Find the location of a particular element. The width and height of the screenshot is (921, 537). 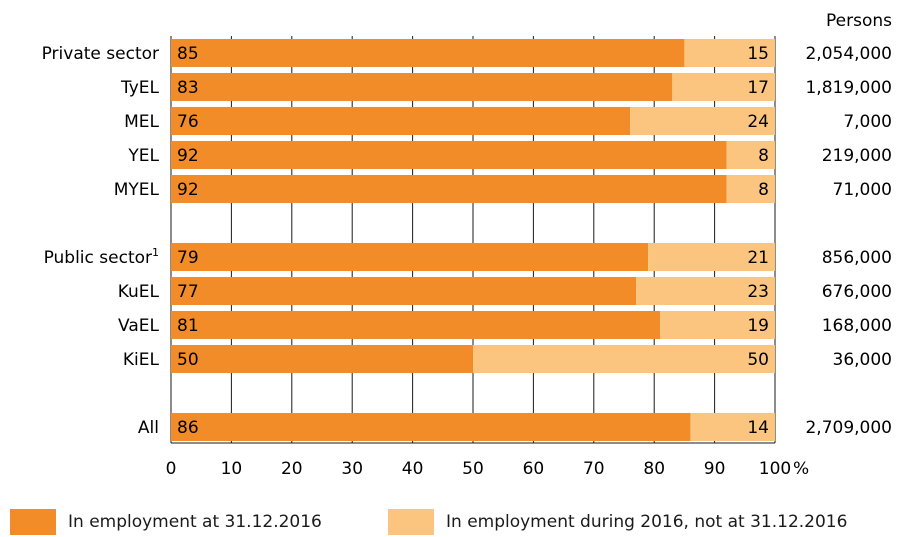

bar-employed-at-year-end-tyel is located at coordinates (422, 87).